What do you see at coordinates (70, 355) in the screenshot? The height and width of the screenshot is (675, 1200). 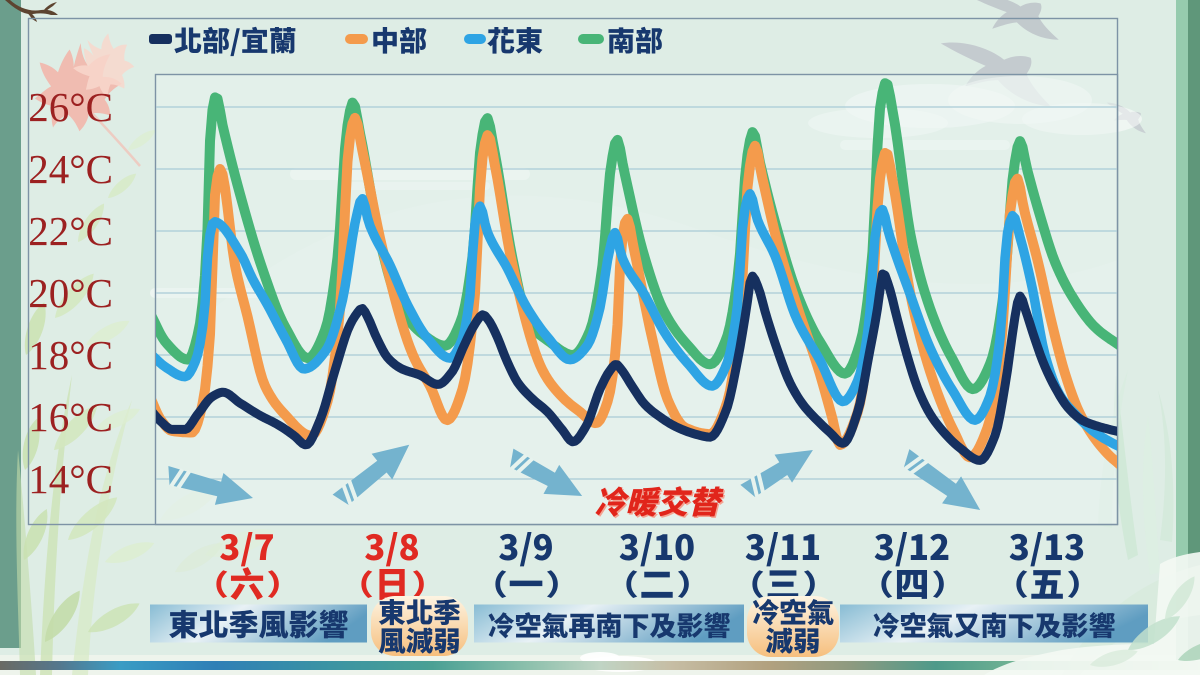 I see `svg-text: 18°C` at bounding box center [70, 355].